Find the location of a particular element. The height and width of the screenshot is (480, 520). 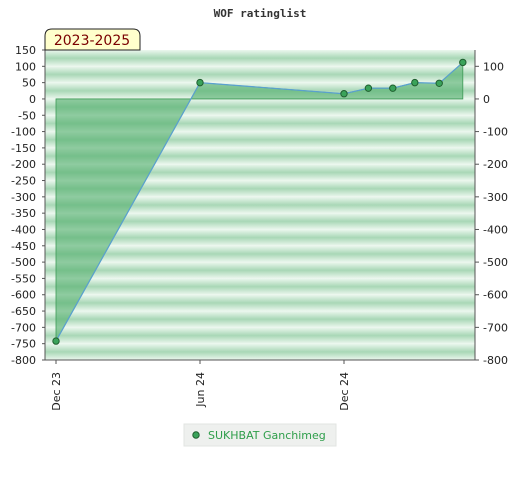

y-tick-label-left: -350 is located at coordinates (23, 213).